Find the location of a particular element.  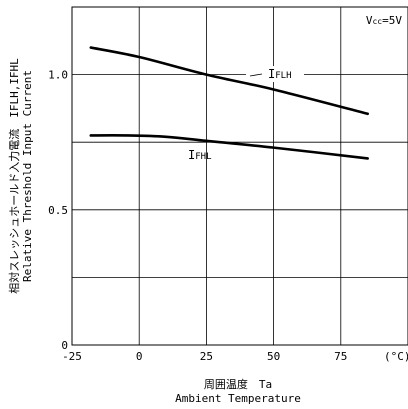

x-axis-title-en: Ambient Temperature is located at coordinates (238, 398).